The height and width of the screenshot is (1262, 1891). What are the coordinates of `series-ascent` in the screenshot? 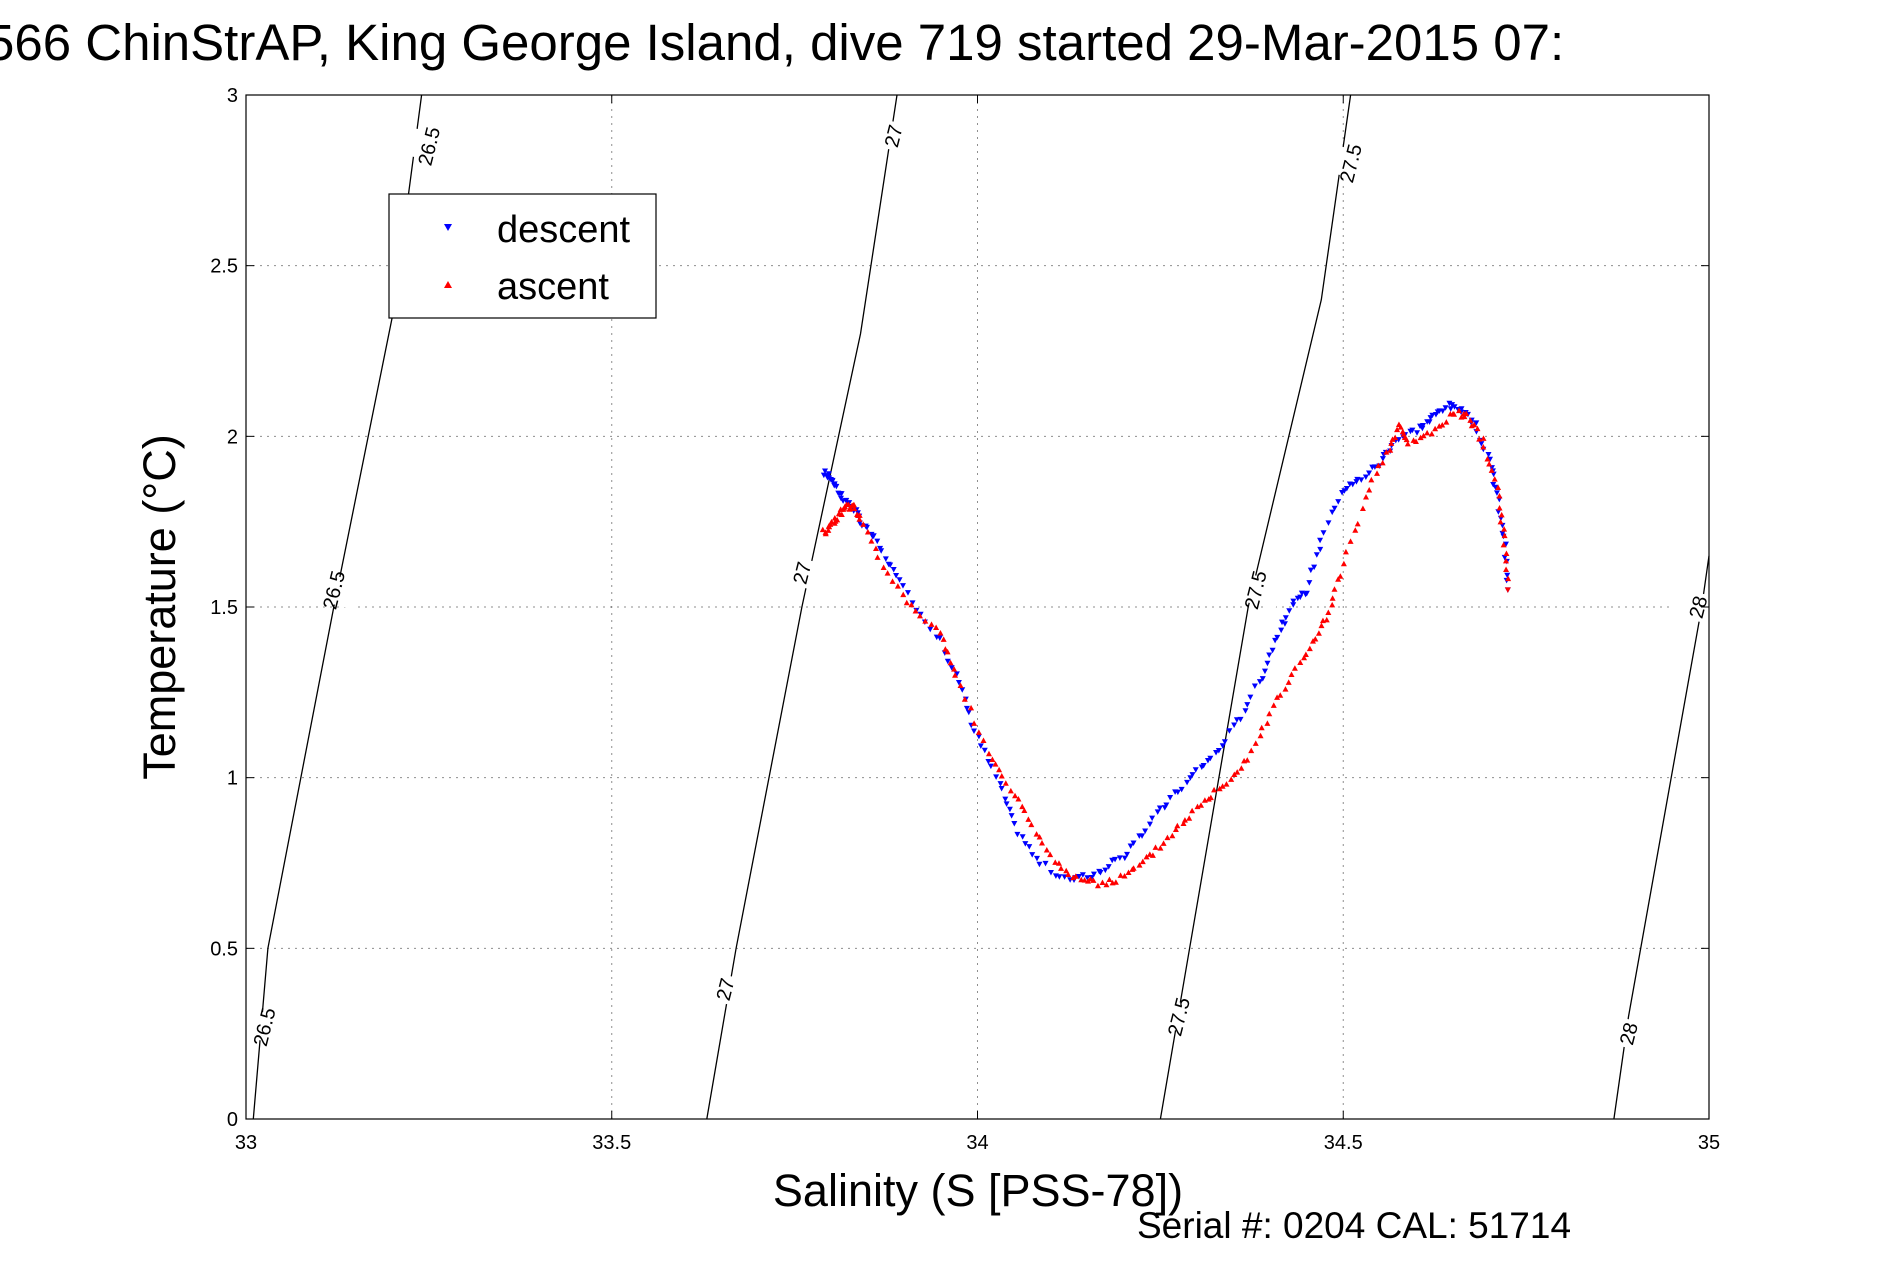 It's located at (1165, 648).